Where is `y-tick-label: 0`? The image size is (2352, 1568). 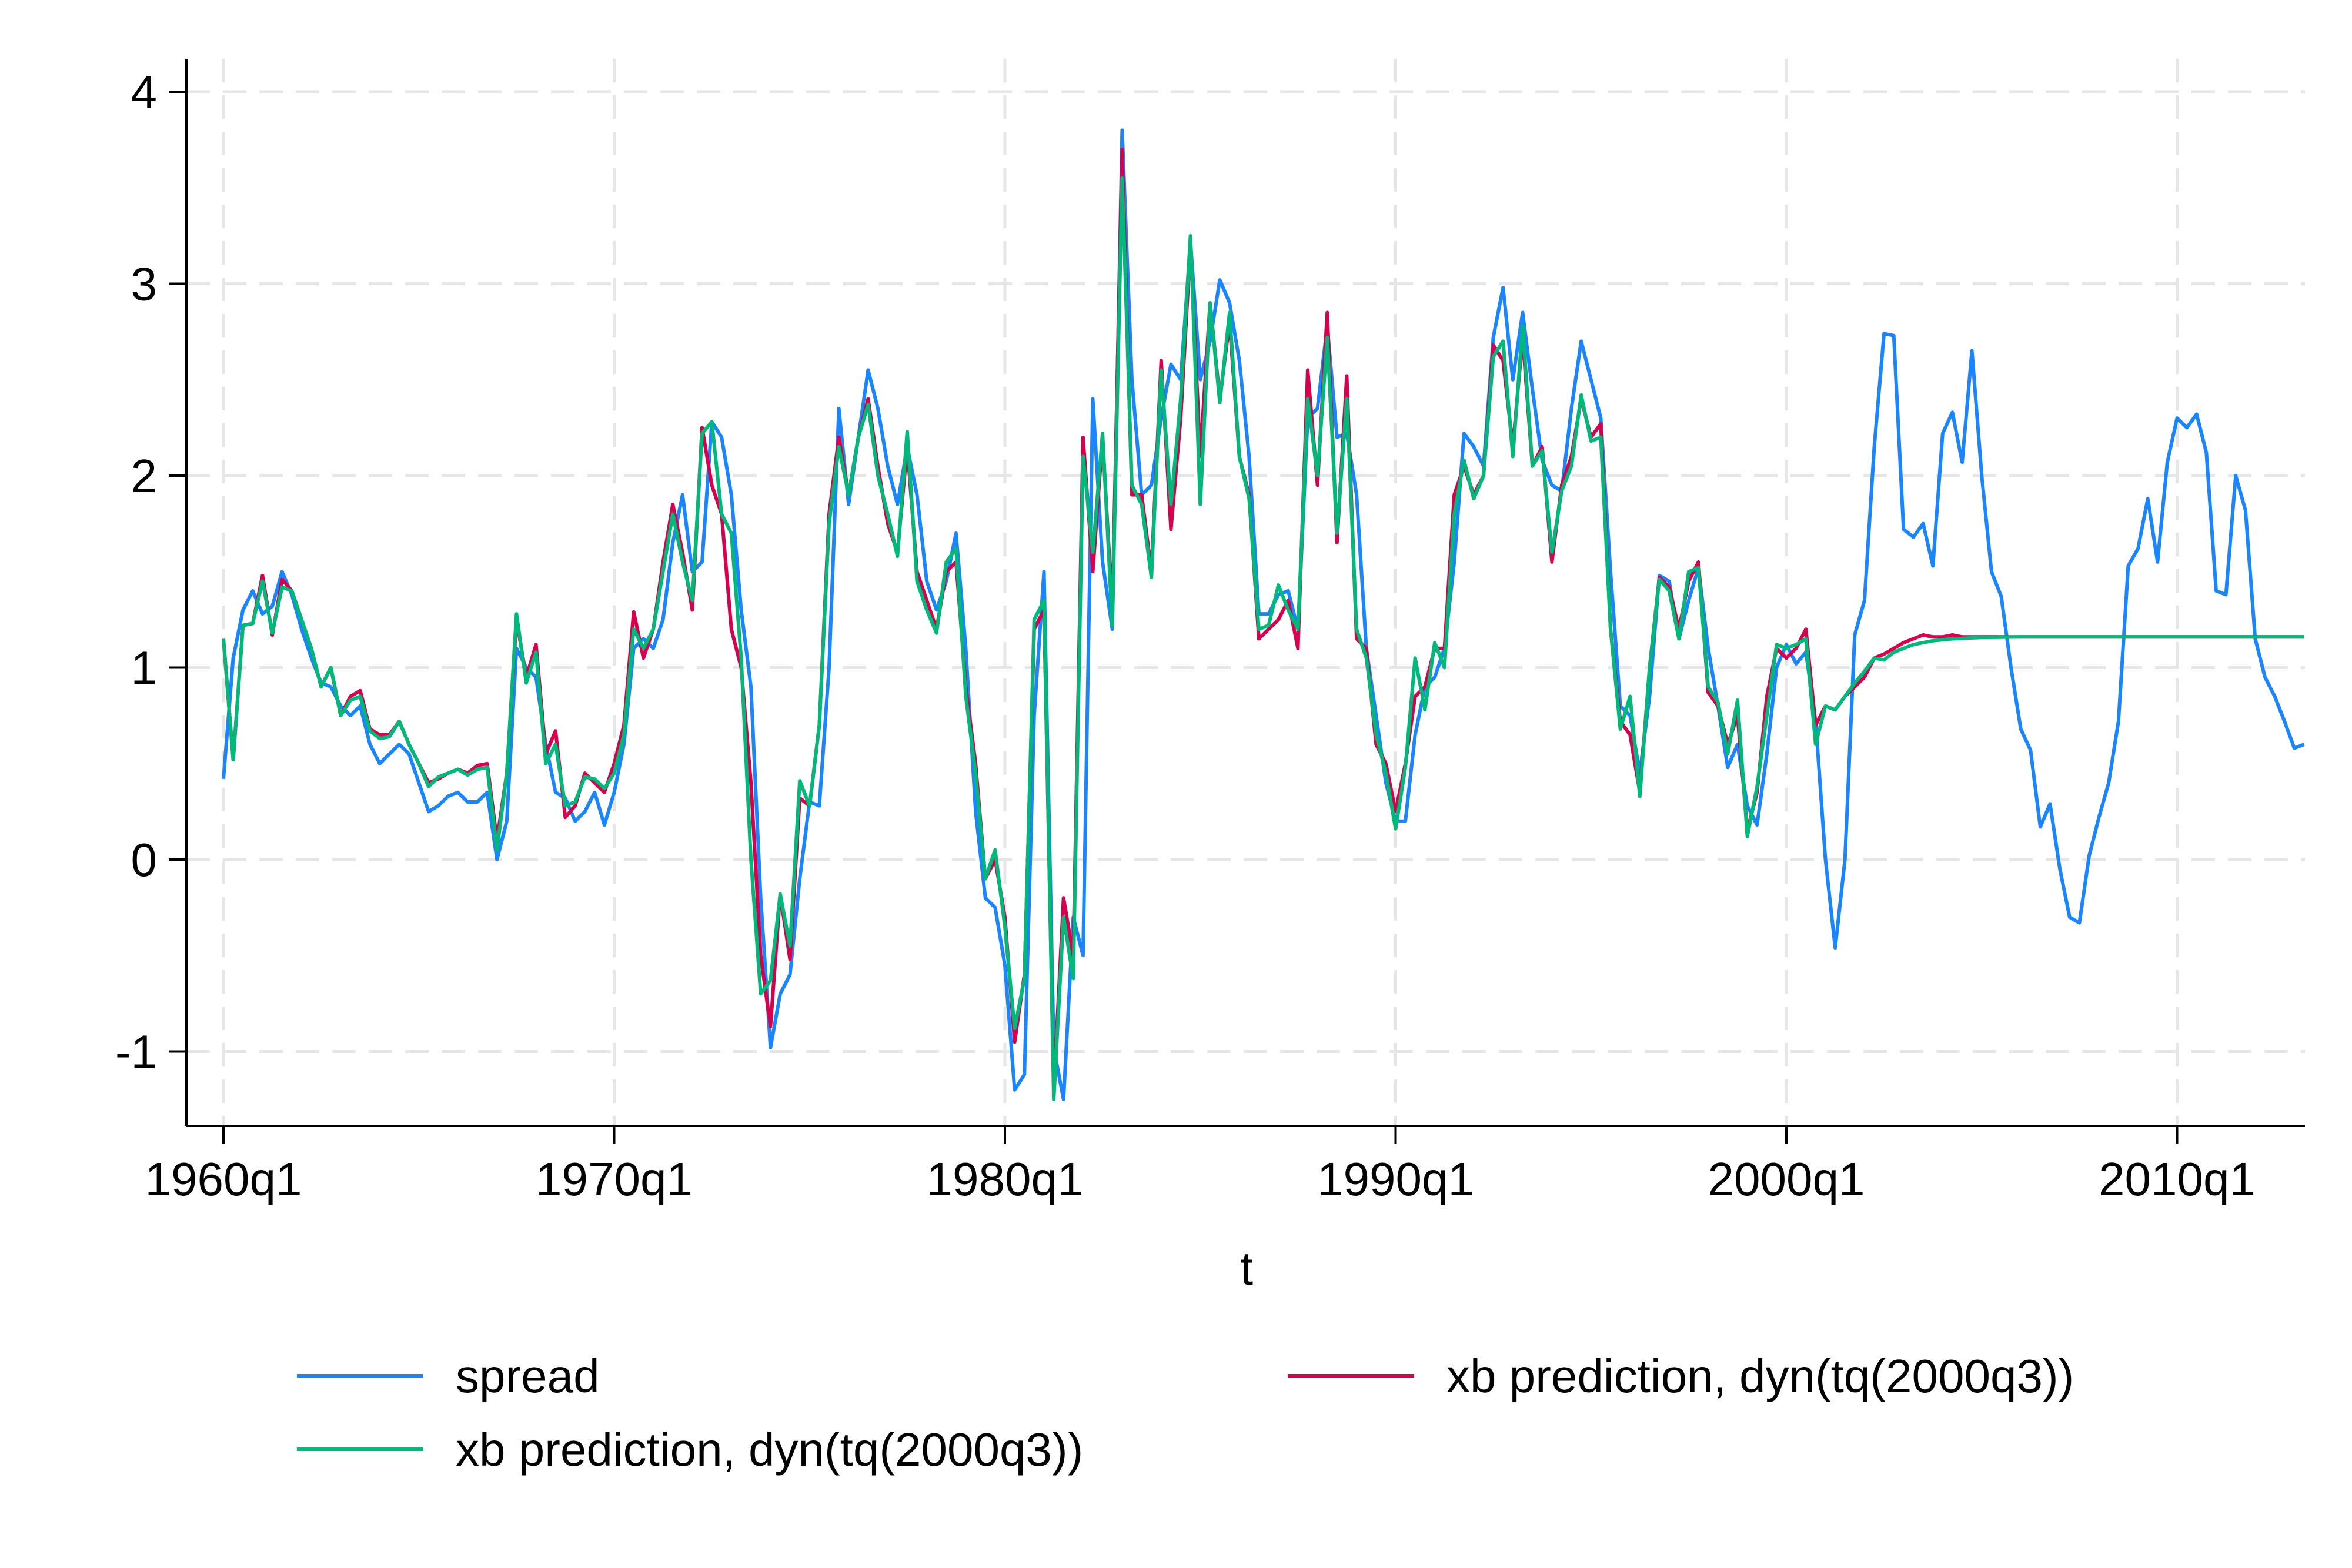 y-tick-label: 0 is located at coordinates (144, 860).